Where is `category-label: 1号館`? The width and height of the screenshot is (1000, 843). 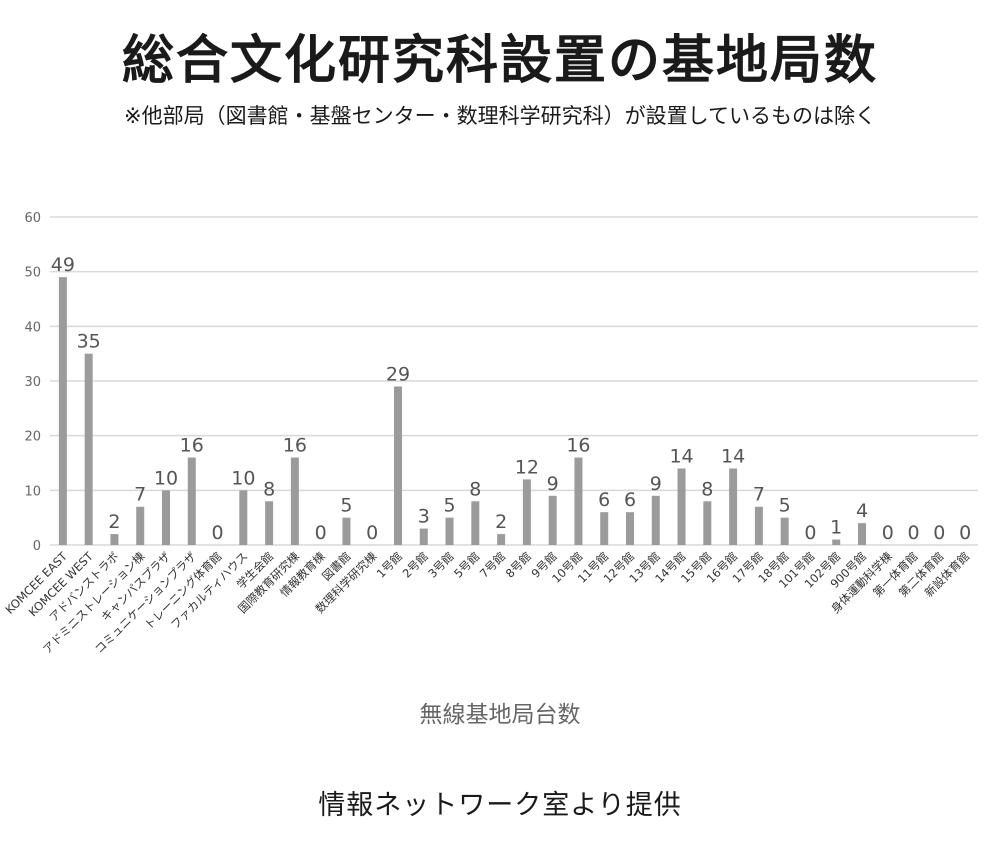
category-label: 1号館 is located at coordinates (389, 564).